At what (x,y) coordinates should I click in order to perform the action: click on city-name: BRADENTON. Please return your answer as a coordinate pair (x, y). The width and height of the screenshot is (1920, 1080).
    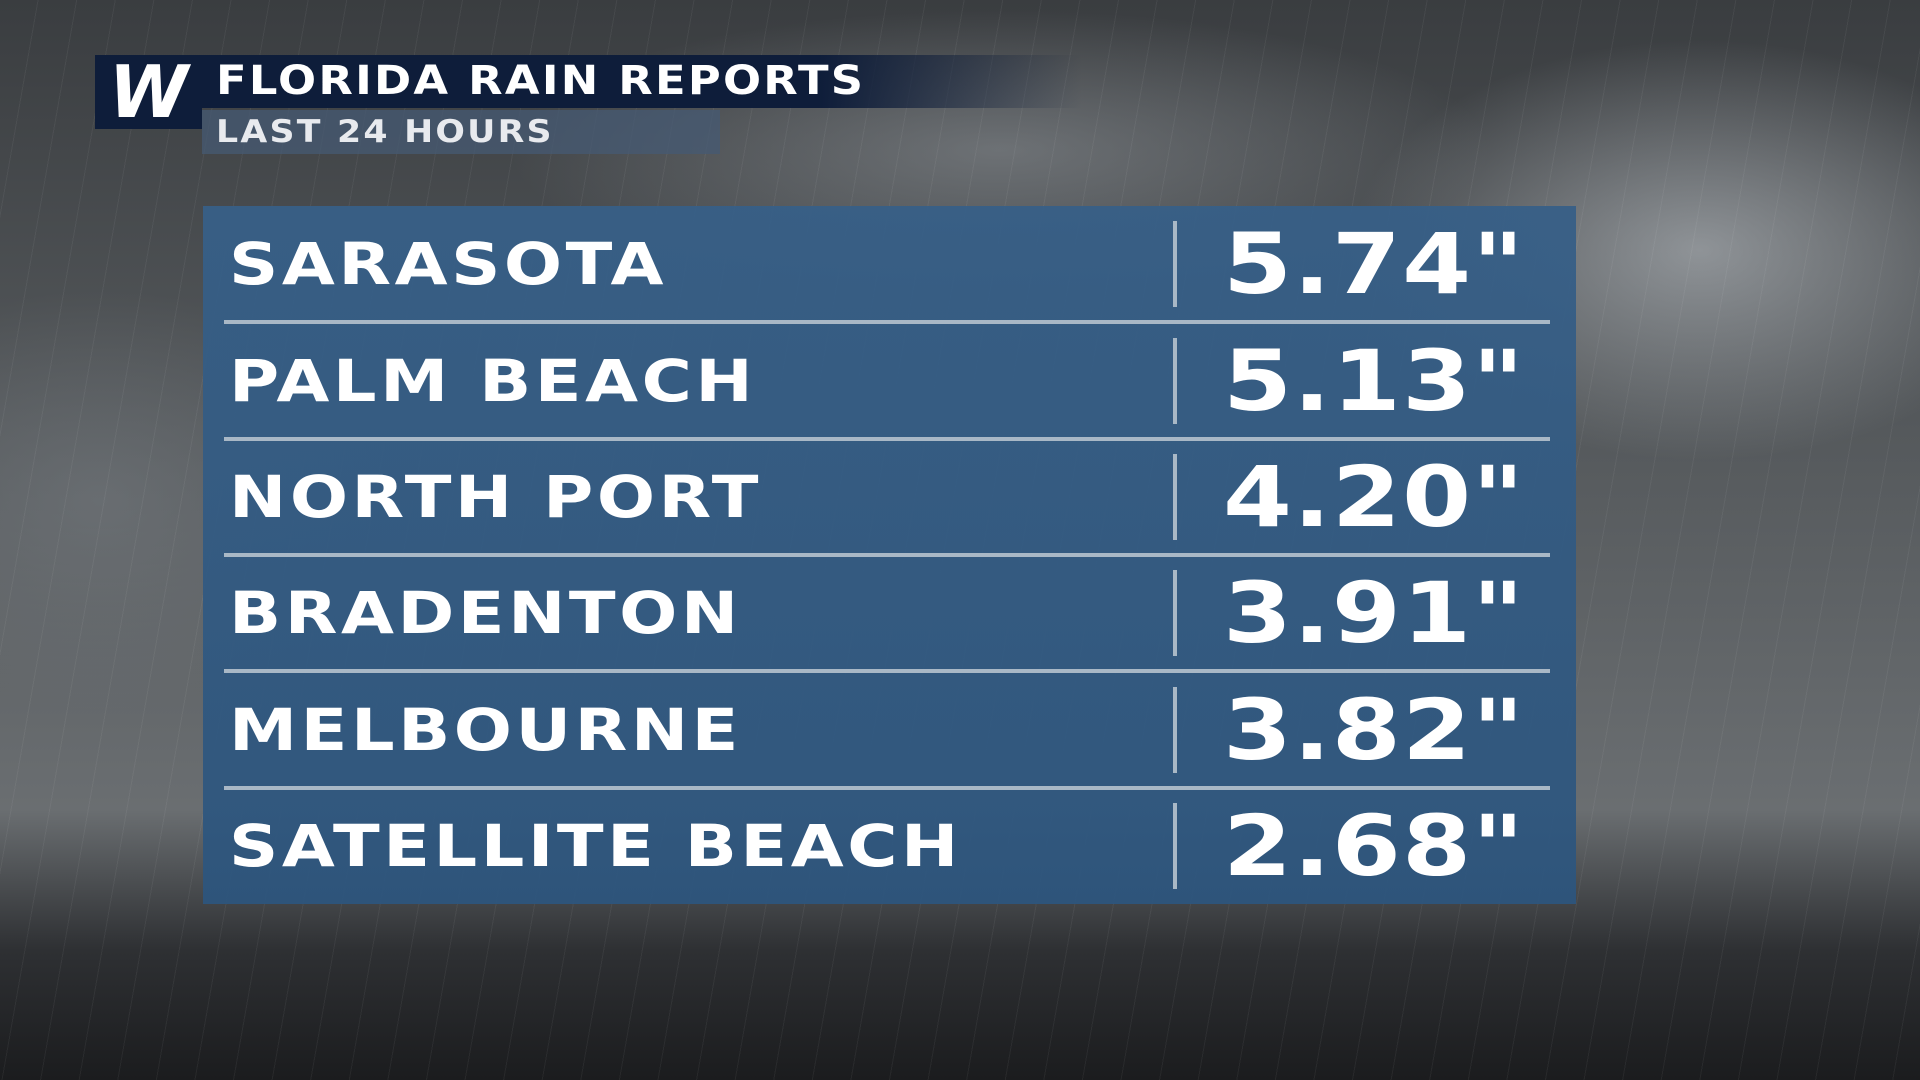
    Looking at the image, I should click on (485, 613).